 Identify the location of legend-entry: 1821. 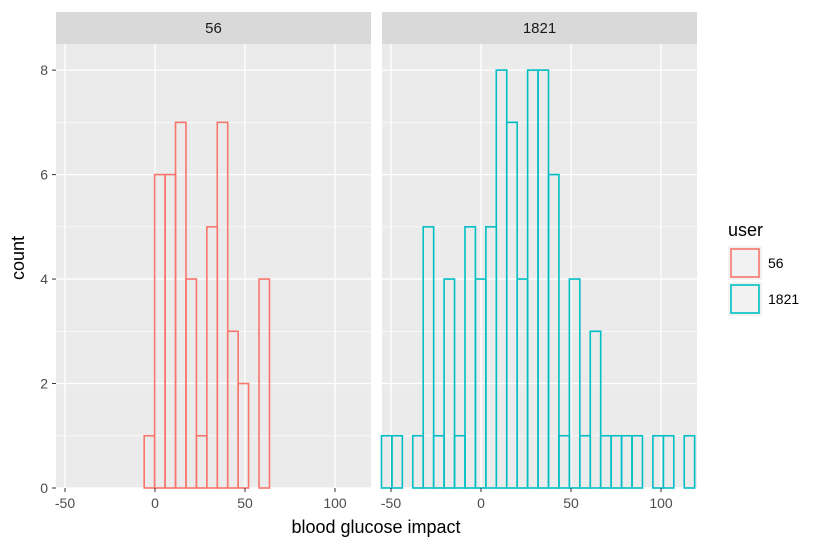
(763, 299).